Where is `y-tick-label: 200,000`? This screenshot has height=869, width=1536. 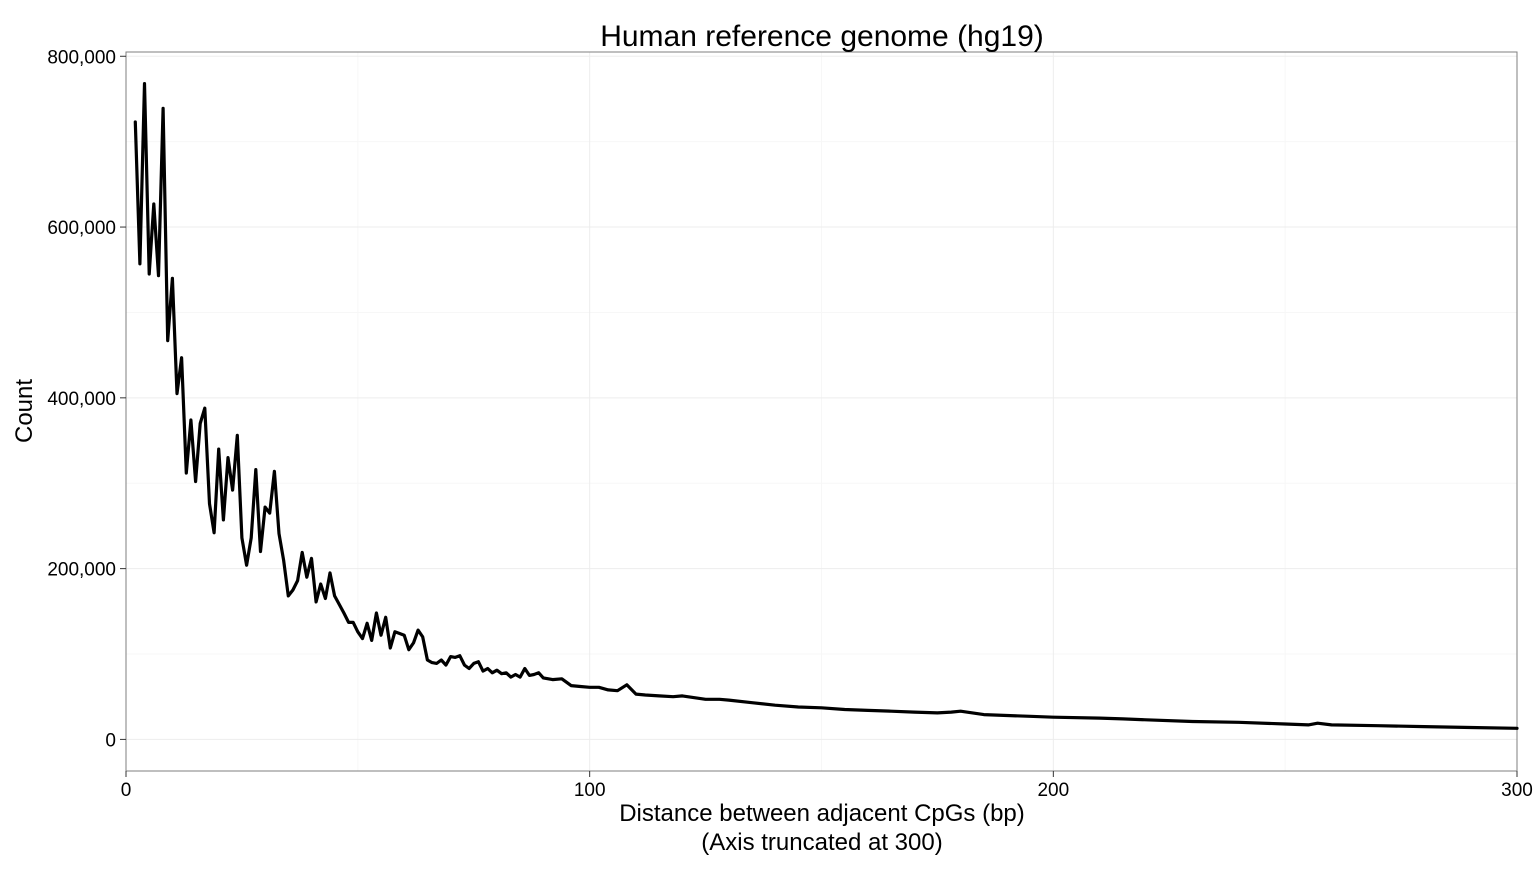
y-tick-label: 200,000 is located at coordinates (81, 570).